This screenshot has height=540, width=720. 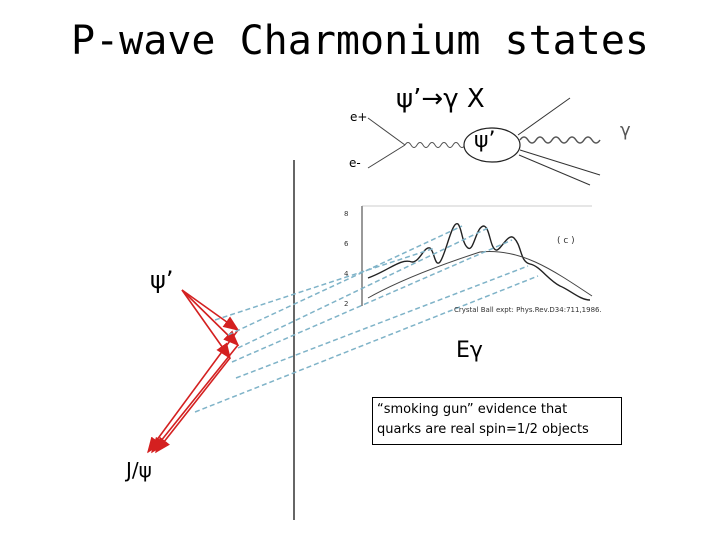 What do you see at coordinates (346, 214) in the screenshot?
I see `y-tick-label: 8` at bounding box center [346, 214].